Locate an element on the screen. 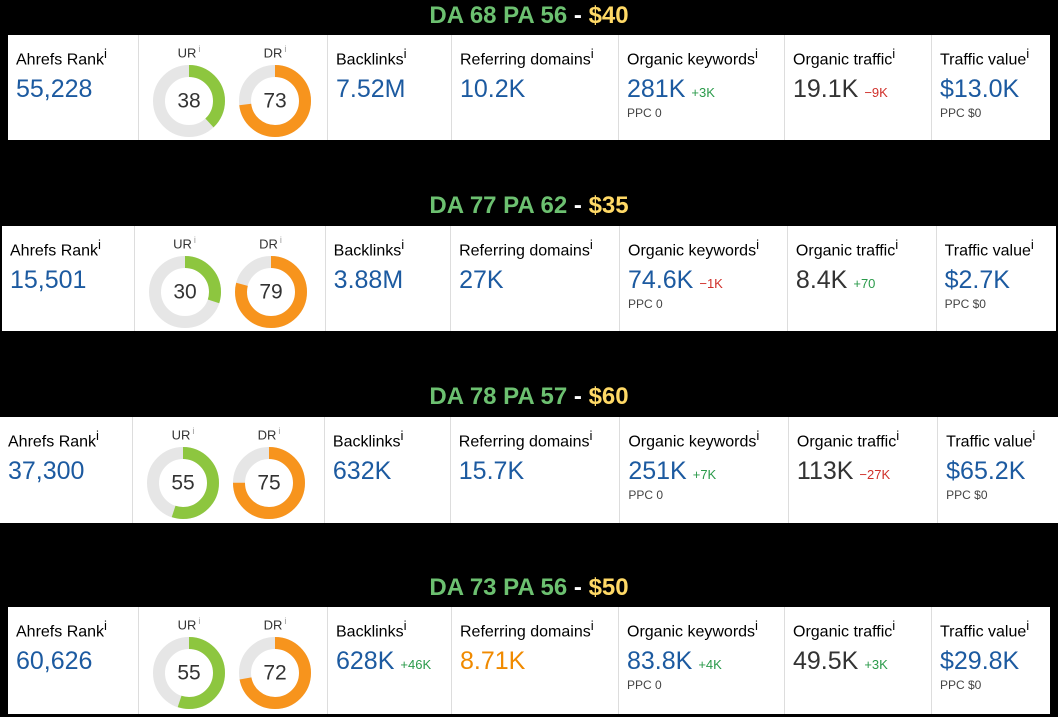  metric-delta: +46K is located at coordinates (416, 665).